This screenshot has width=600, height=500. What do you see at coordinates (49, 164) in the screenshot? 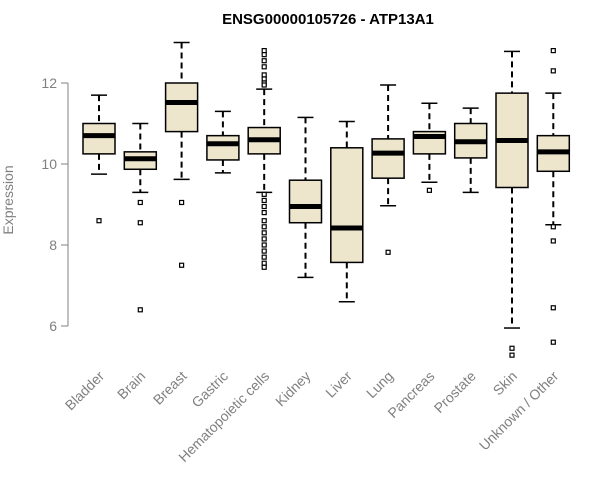
I see `y-tick-label: 10` at bounding box center [49, 164].